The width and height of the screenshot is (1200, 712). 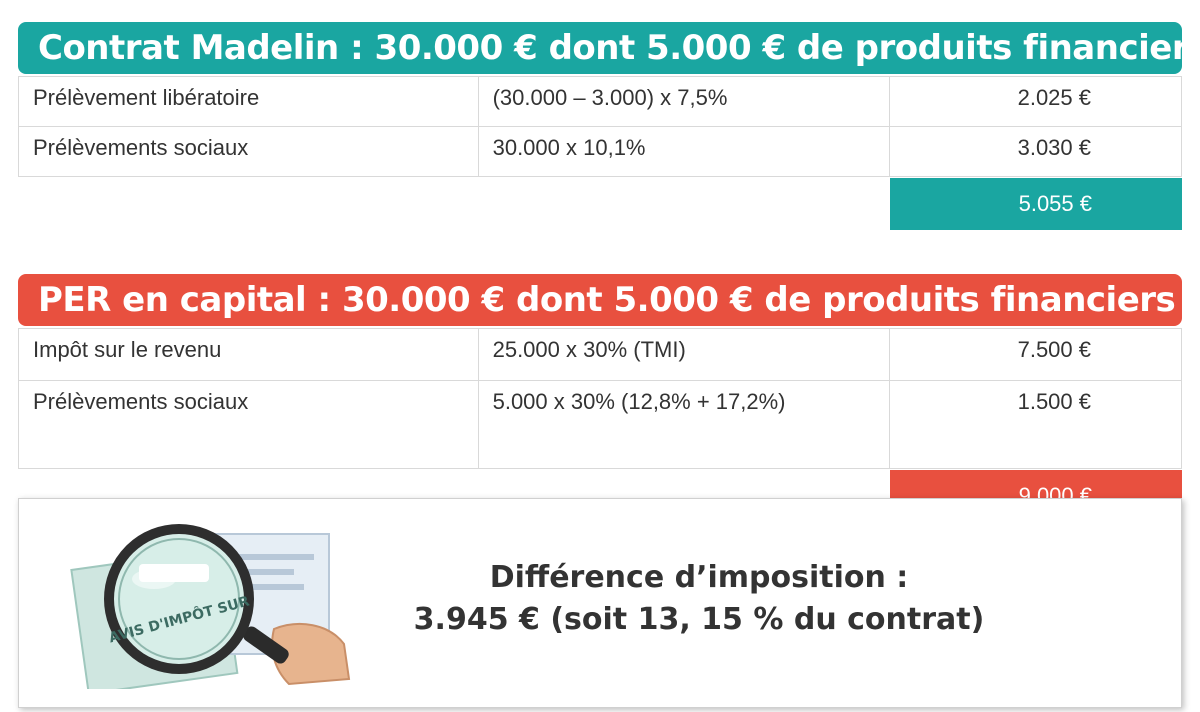 What do you see at coordinates (699, 619) in the screenshot?
I see `tax-difference-value: 3.945 € (soit 13, 15 % du contrat)` at bounding box center [699, 619].